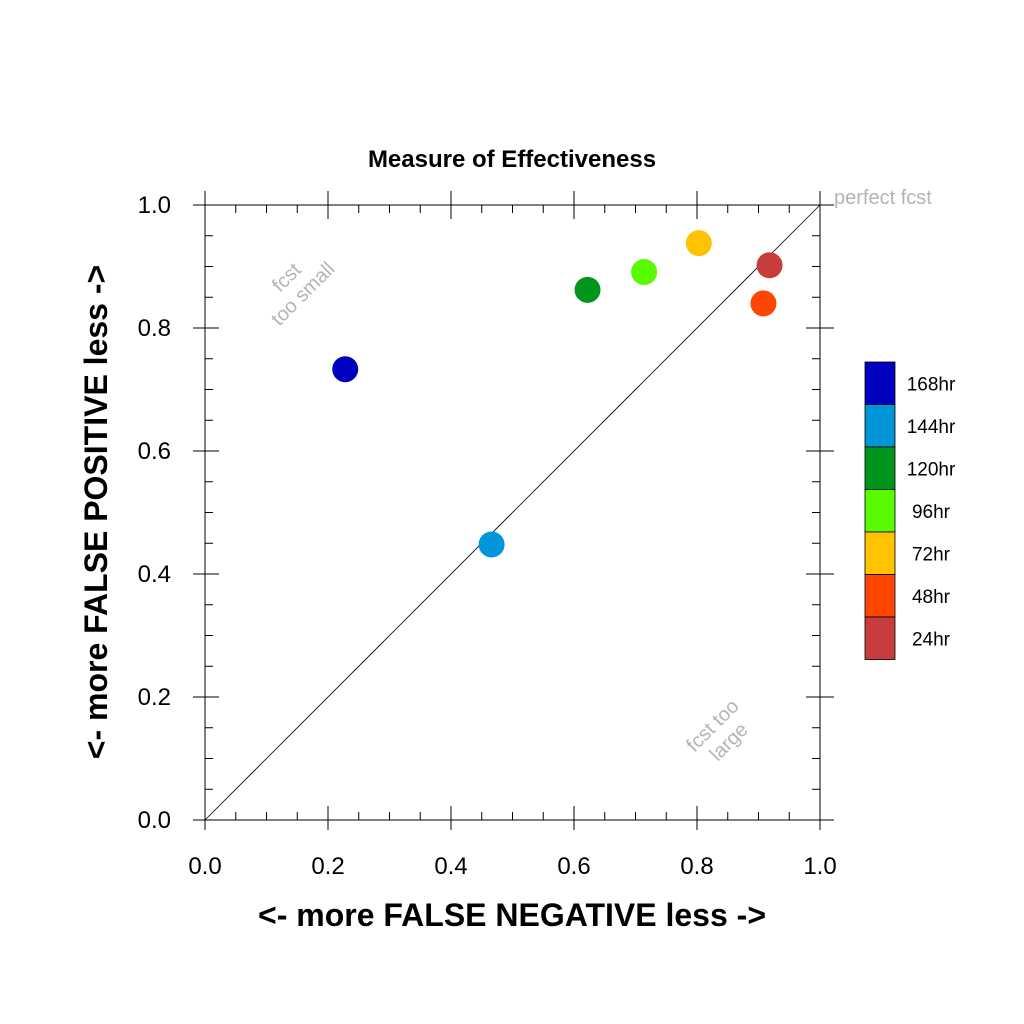 The height and width of the screenshot is (1024, 1024). What do you see at coordinates (931, 427) in the screenshot?
I see `legend-label-144hr: 144hr` at bounding box center [931, 427].